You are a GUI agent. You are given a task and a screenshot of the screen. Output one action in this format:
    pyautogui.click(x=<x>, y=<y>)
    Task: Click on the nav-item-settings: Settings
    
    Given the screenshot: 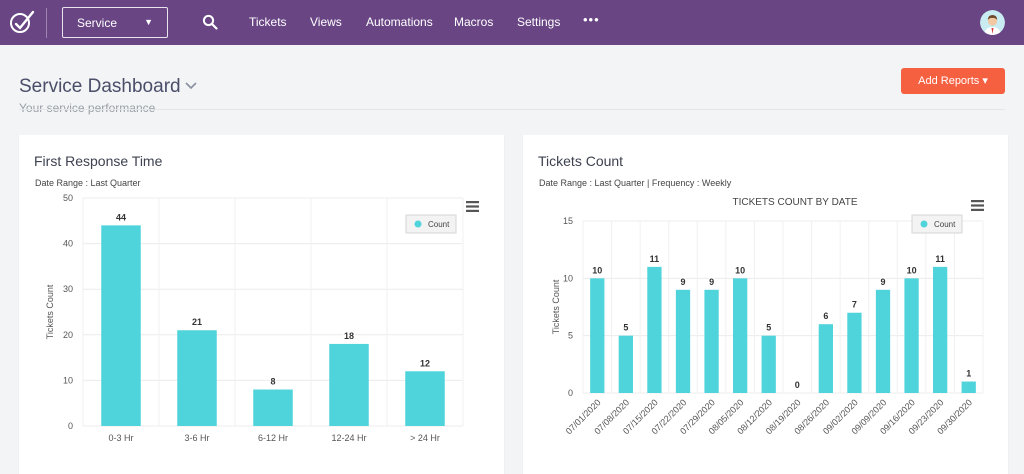 What is the action you would take?
    pyautogui.click(x=539, y=22)
    